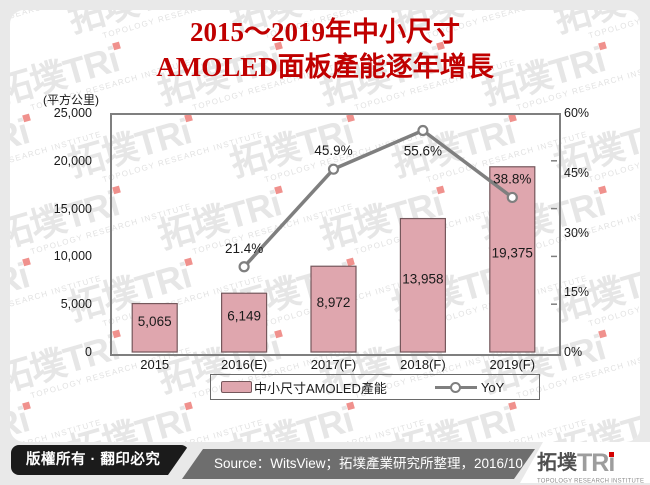 The width and height of the screenshot is (650, 485). What do you see at coordinates (577, 232) in the screenshot?
I see `right-tick-label: 30%` at bounding box center [577, 232].